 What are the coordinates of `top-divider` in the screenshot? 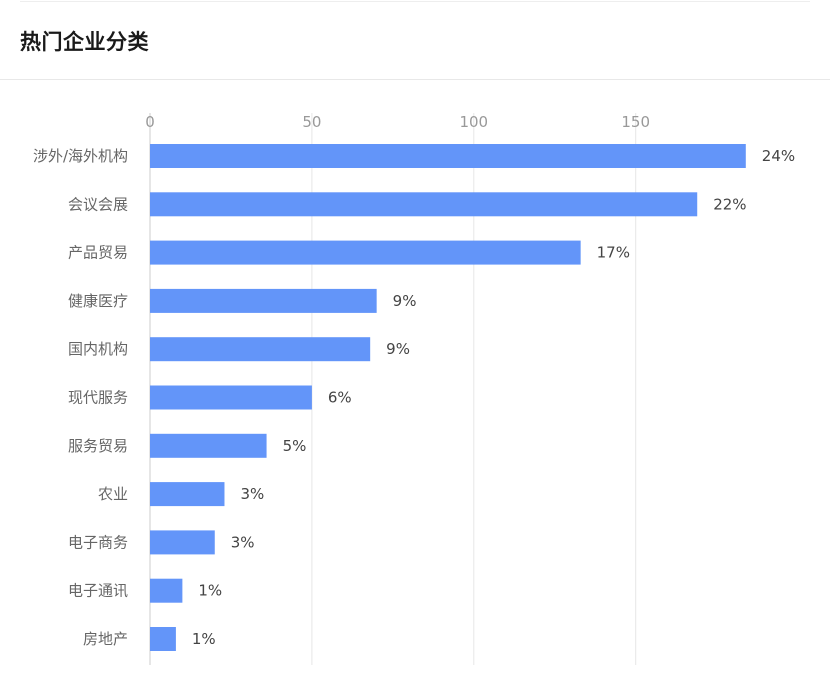 It's located at (415, 1).